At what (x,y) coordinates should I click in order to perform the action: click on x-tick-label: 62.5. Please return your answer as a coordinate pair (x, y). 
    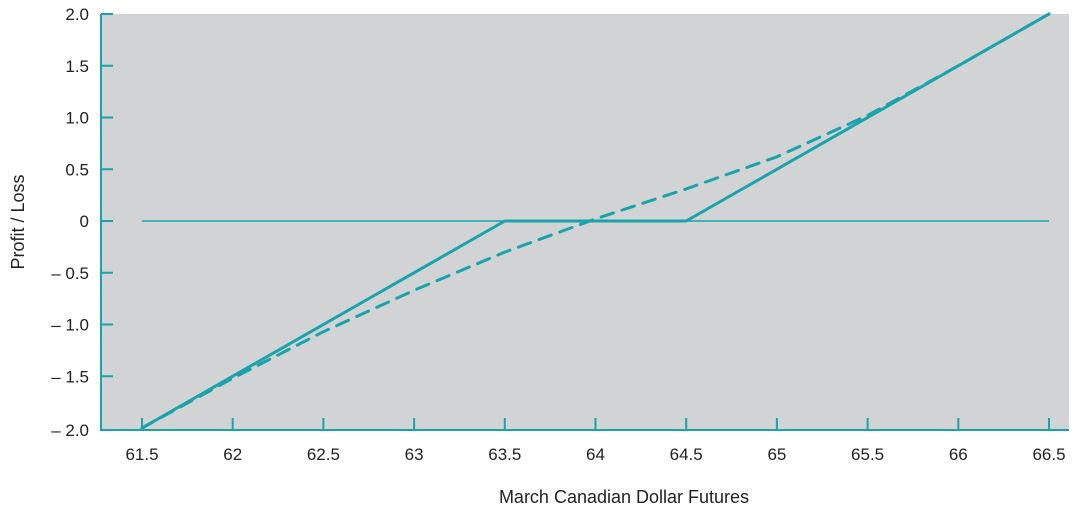
    Looking at the image, I should click on (323, 454).